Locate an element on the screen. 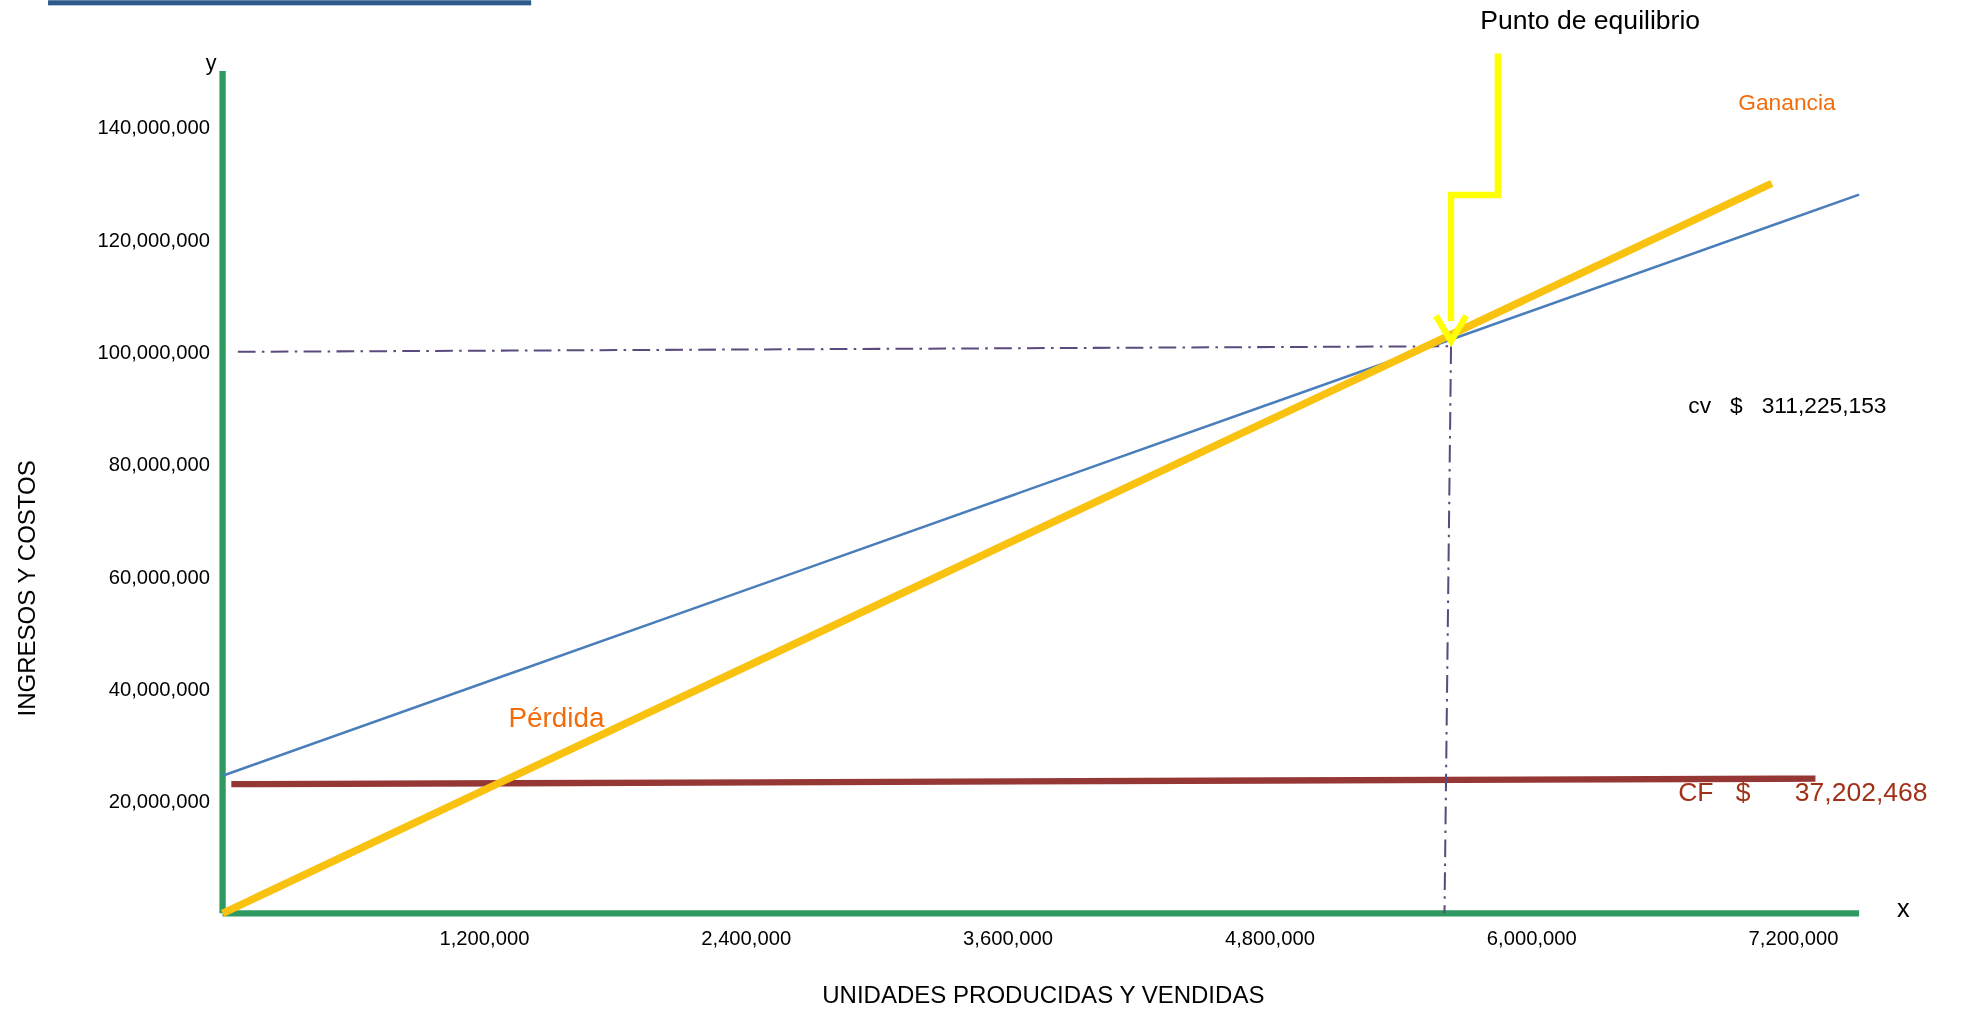 The height and width of the screenshot is (1011, 1983). x-tick-label: 4,800,000 is located at coordinates (1269, 937).